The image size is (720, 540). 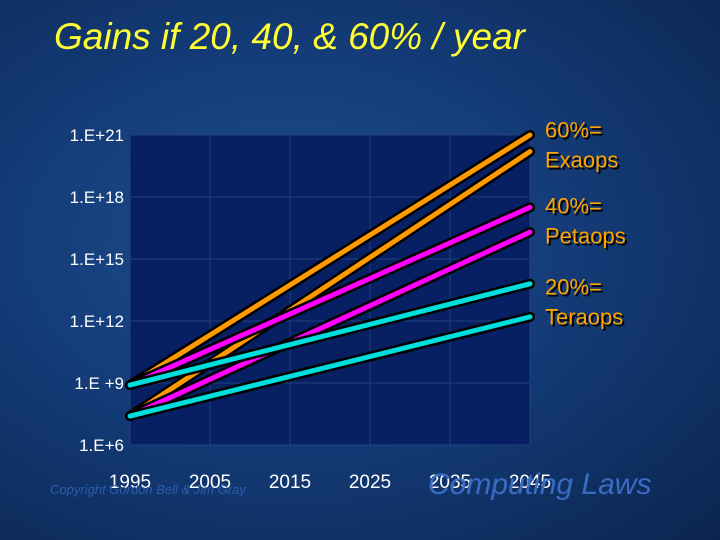 I want to click on annotation-shadow: Exaops, so click(x=583, y=161).